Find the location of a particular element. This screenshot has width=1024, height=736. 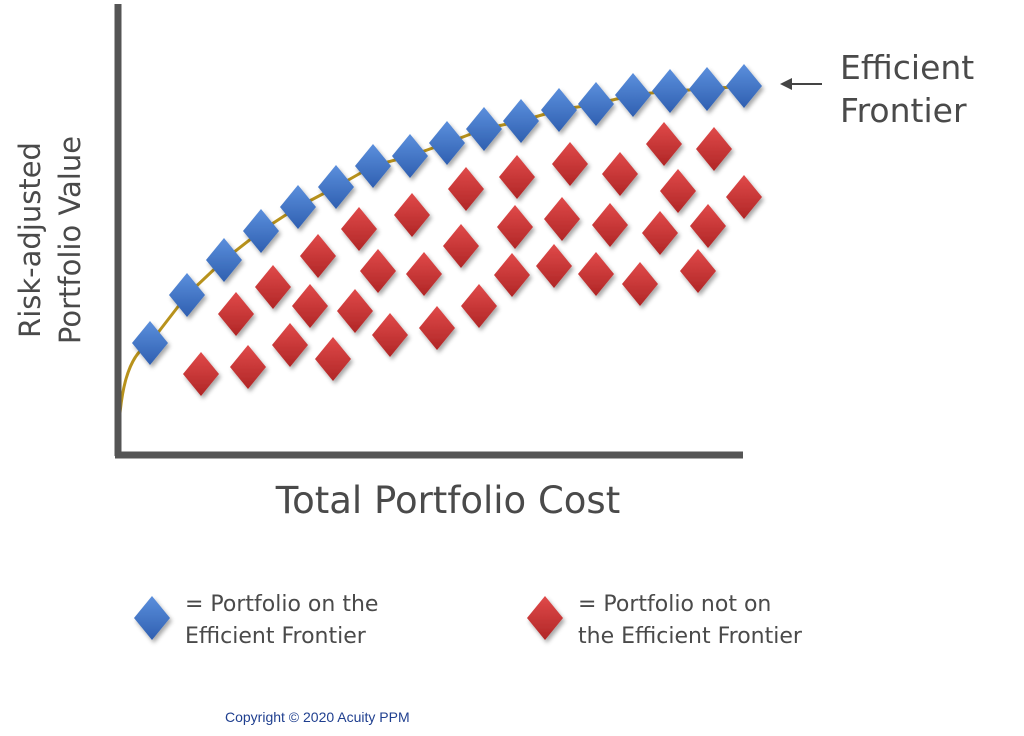

copyright: Copyright © 2020 Acuity PPM is located at coordinates (317, 717).